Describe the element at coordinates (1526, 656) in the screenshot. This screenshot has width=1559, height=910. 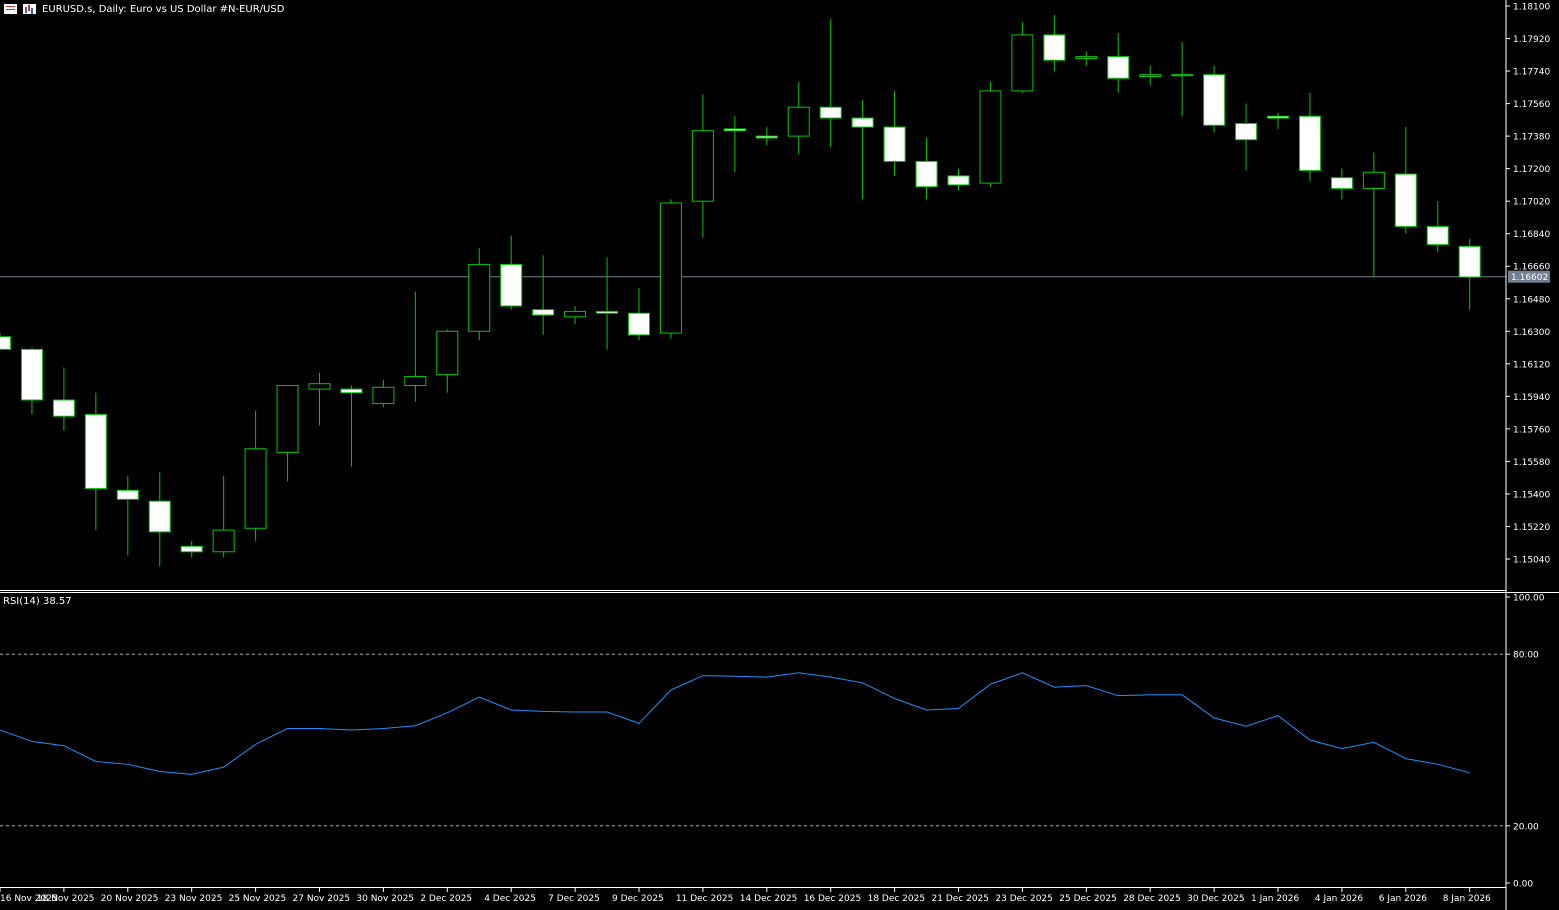
I see `rsi-tick-label: 80.00` at that location.